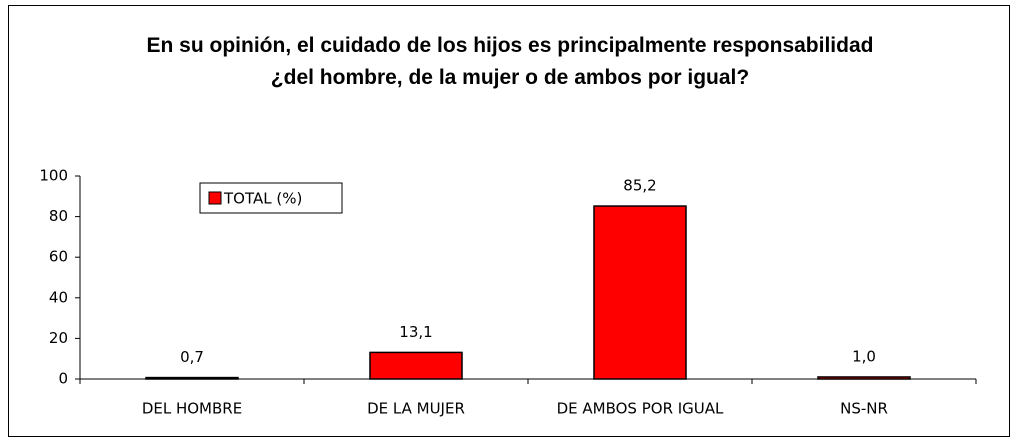  I want to click on data-label: 85,2, so click(639, 186).